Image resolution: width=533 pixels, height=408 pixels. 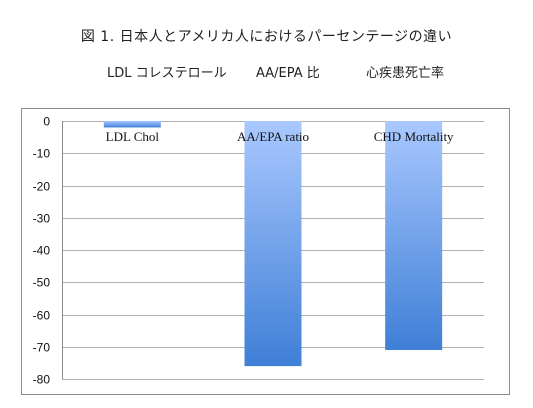 I want to click on y-tick-label: -70, so click(x=42, y=348).